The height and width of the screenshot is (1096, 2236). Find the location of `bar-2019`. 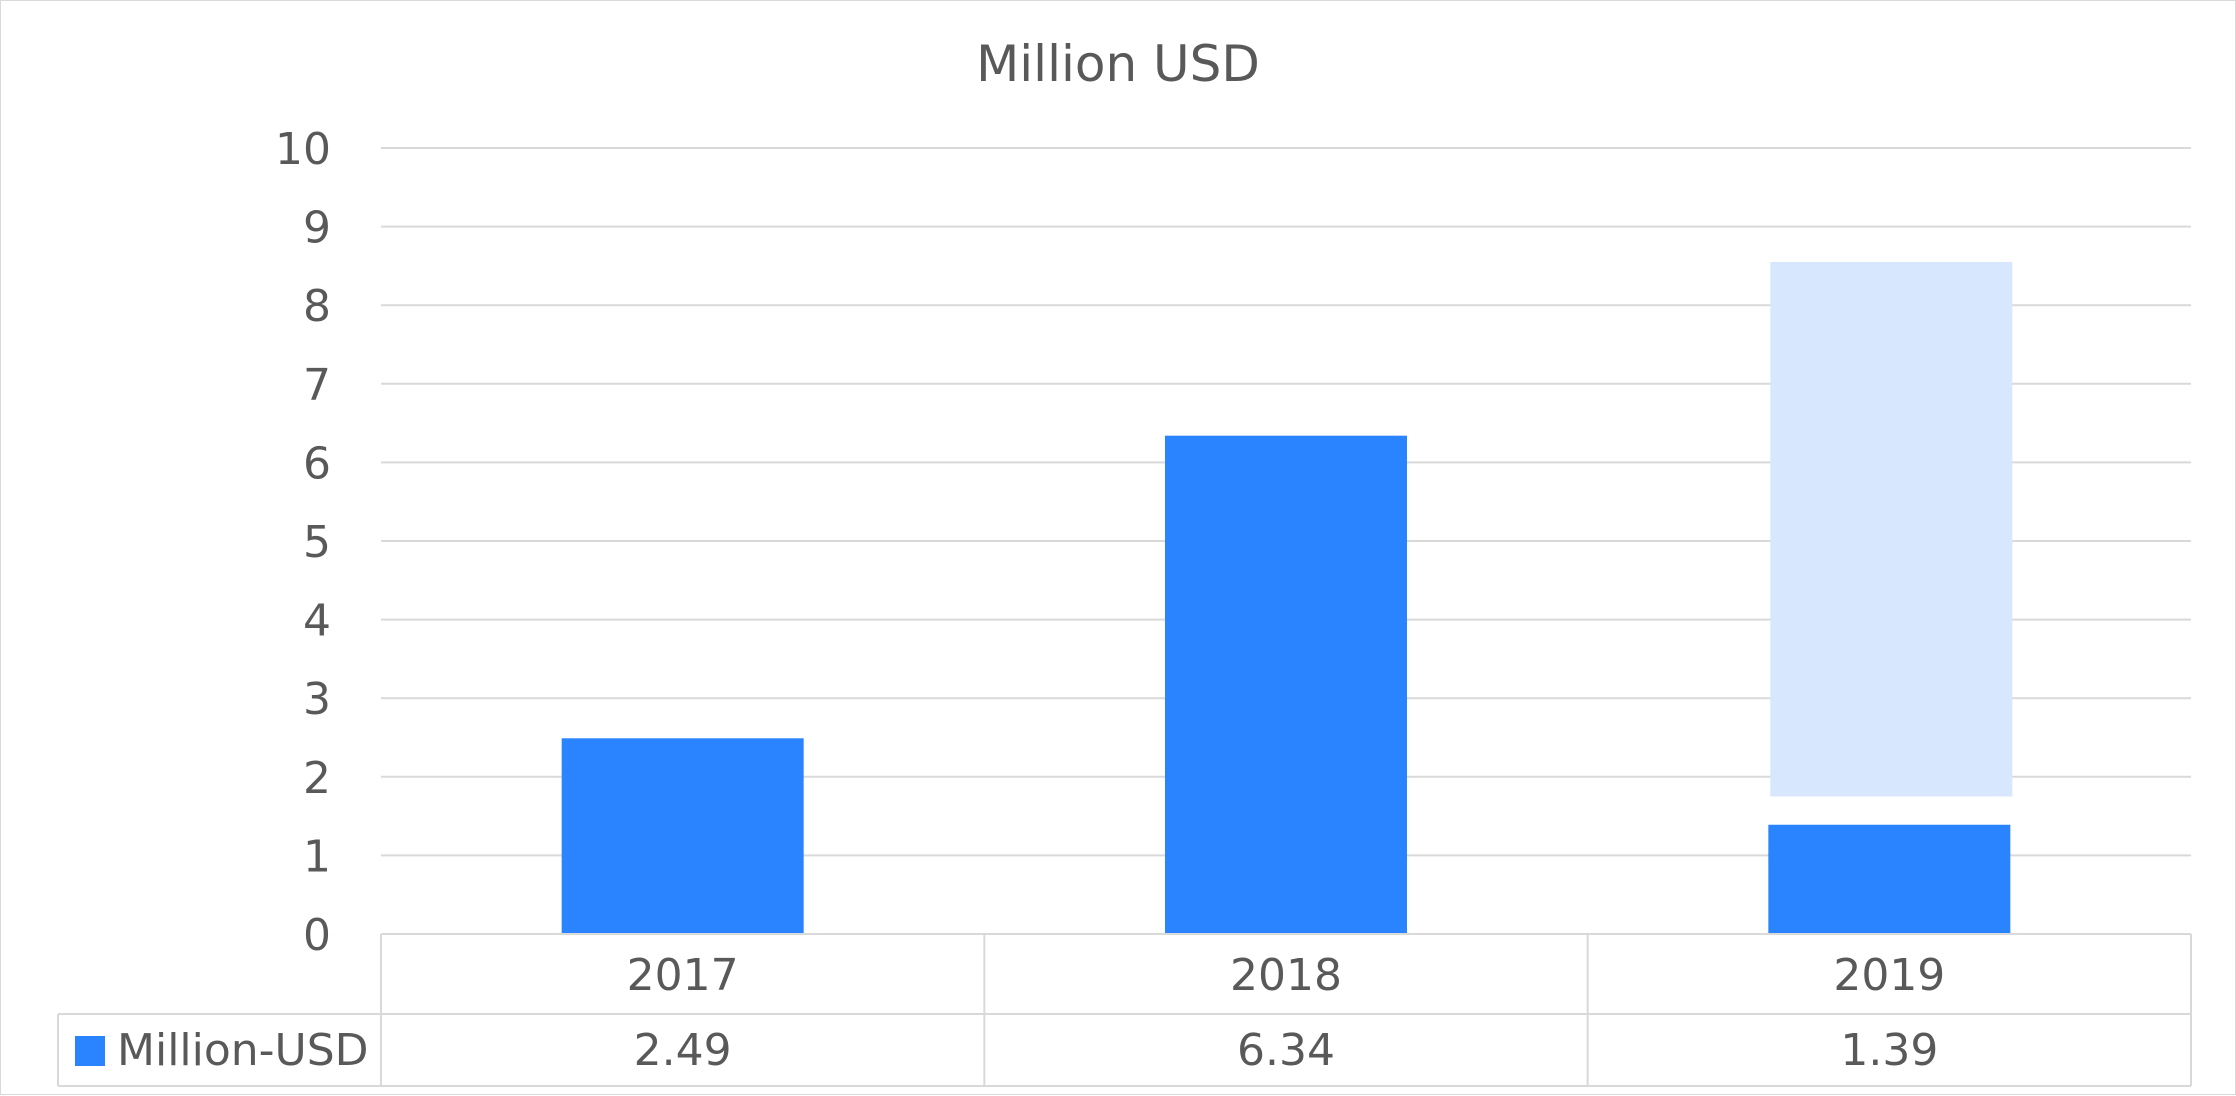

bar-2019 is located at coordinates (1889, 879).